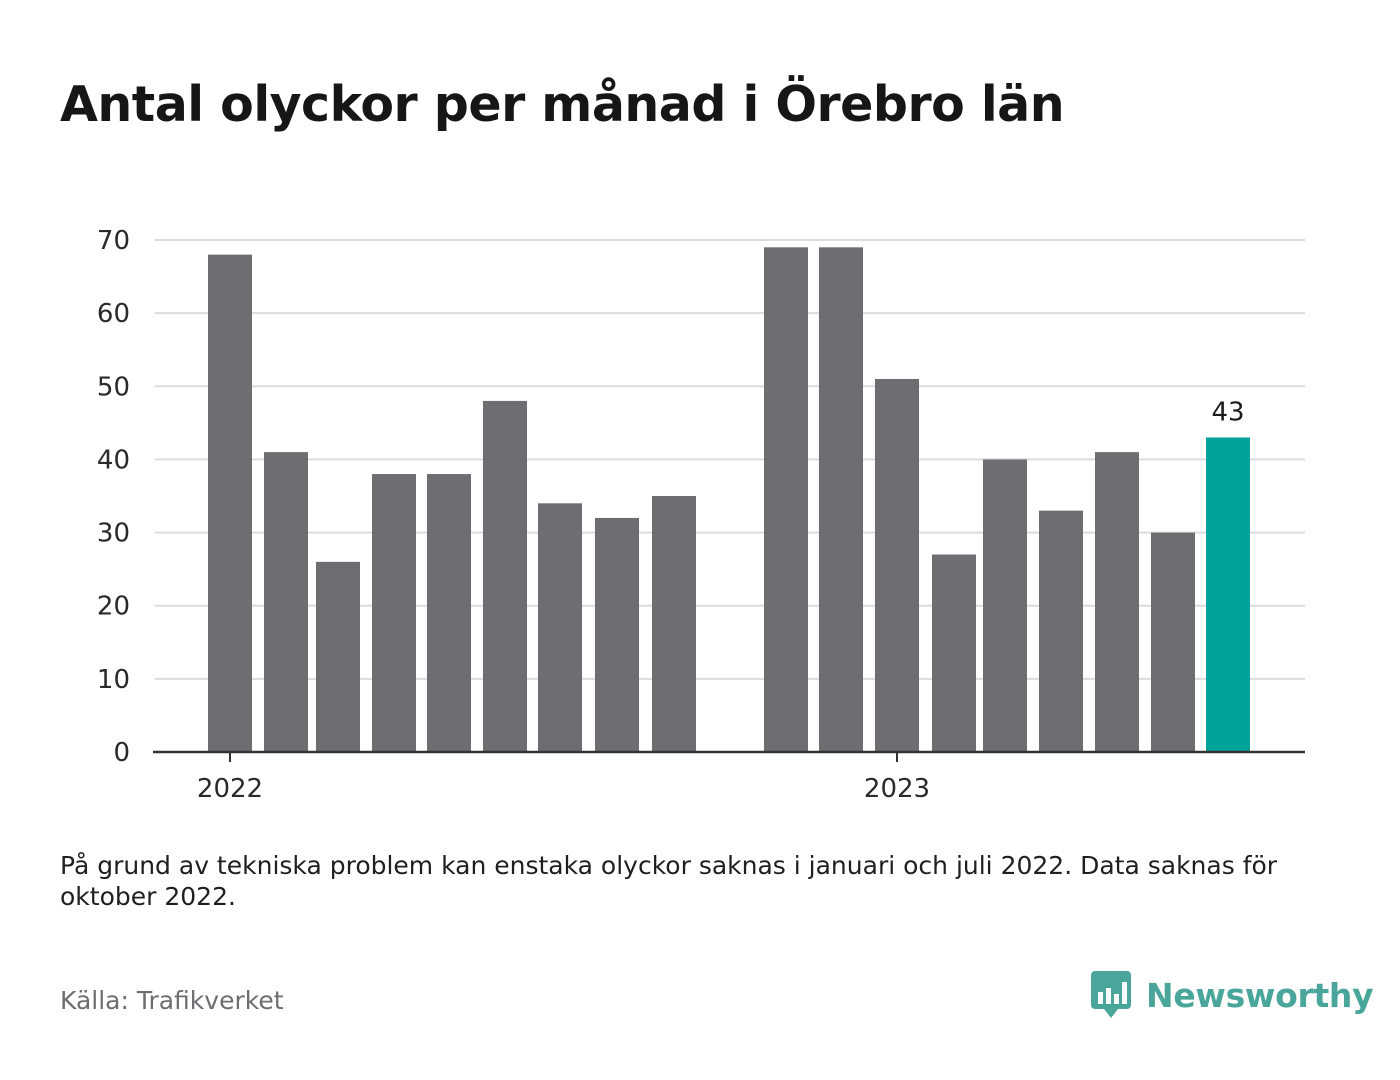  I want to click on bar-highlight, so click(1228, 594).